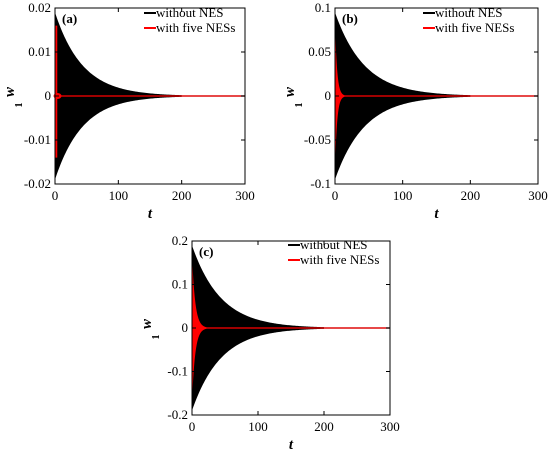 This screenshot has height=456, width=550. What do you see at coordinates (180, 240) in the screenshot?
I see `y-tick-label: 0.2` at bounding box center [180, 240].